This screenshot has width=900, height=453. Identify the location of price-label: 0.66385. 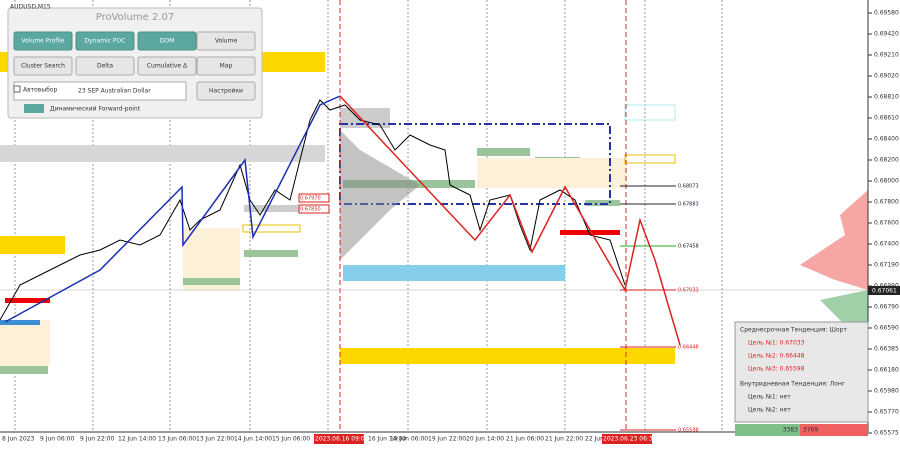
(886, 349).